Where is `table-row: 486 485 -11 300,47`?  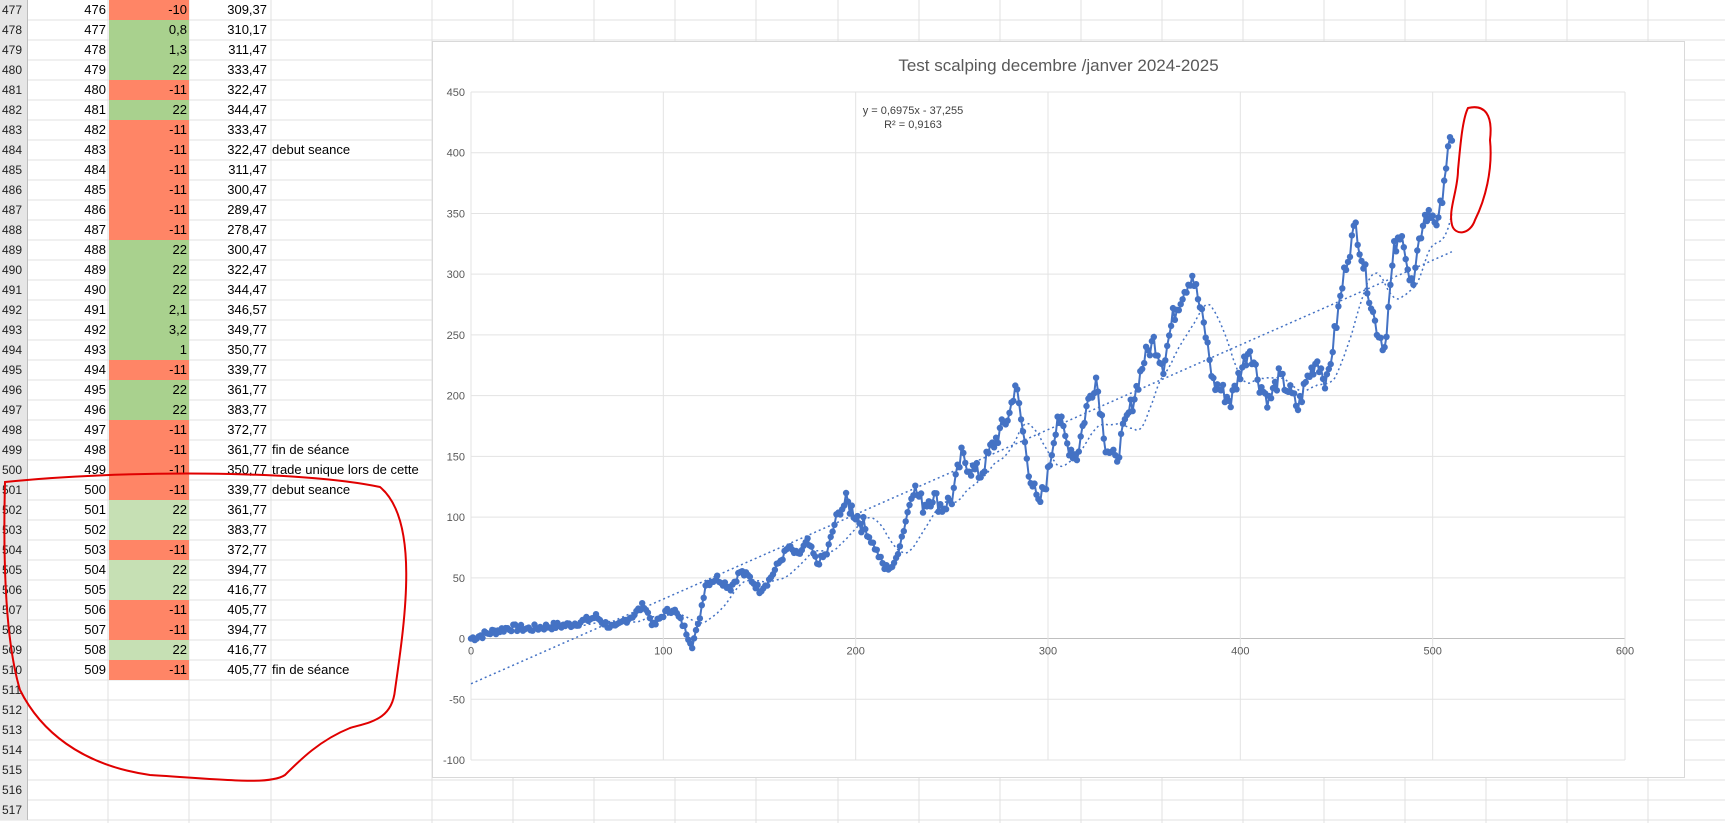 table-row: 486 485 -11 300,47 is located at coordinates (215, 190).